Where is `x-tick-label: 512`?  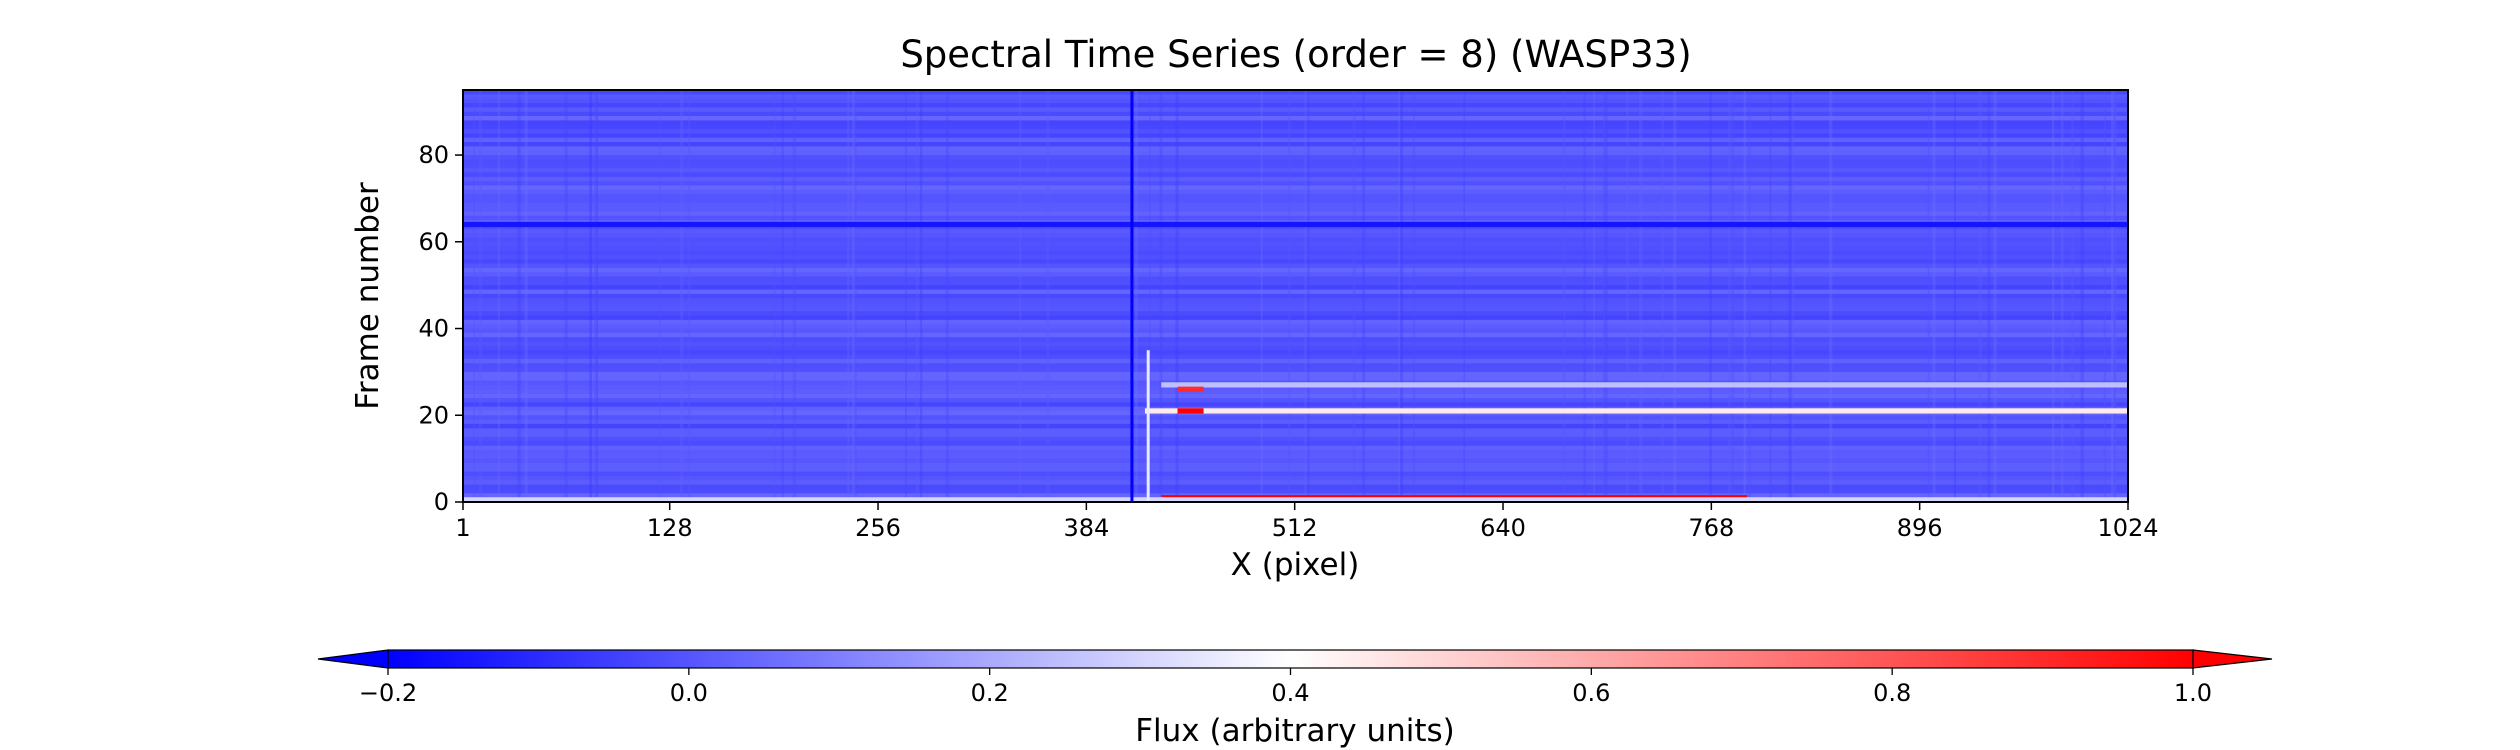
x-tick-label: 512 is located at coordinates (1295, 528).